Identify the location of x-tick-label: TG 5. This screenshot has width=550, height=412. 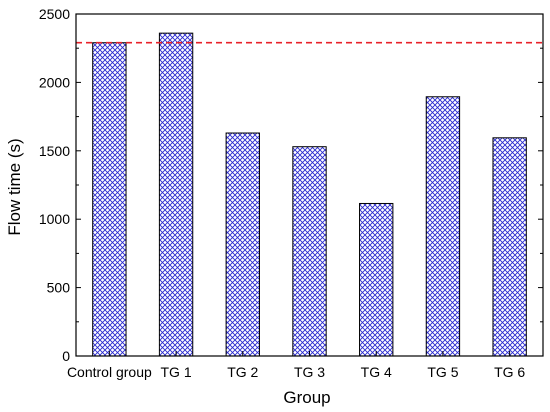
(442, 372).